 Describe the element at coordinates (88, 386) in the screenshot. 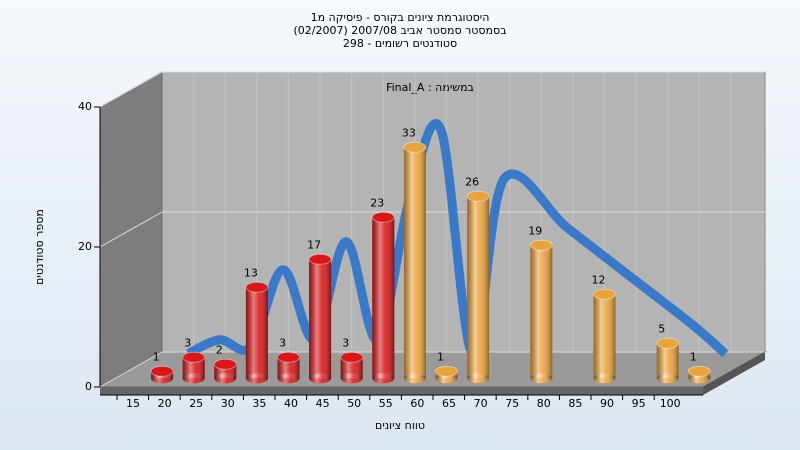

I see `y-tick-label: 0` at that location.